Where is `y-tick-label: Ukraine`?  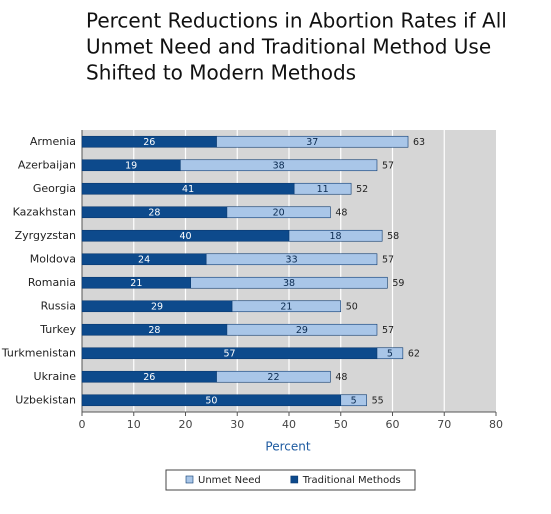 y-tick-label: Ukraine is located at coordinates (55, 376).